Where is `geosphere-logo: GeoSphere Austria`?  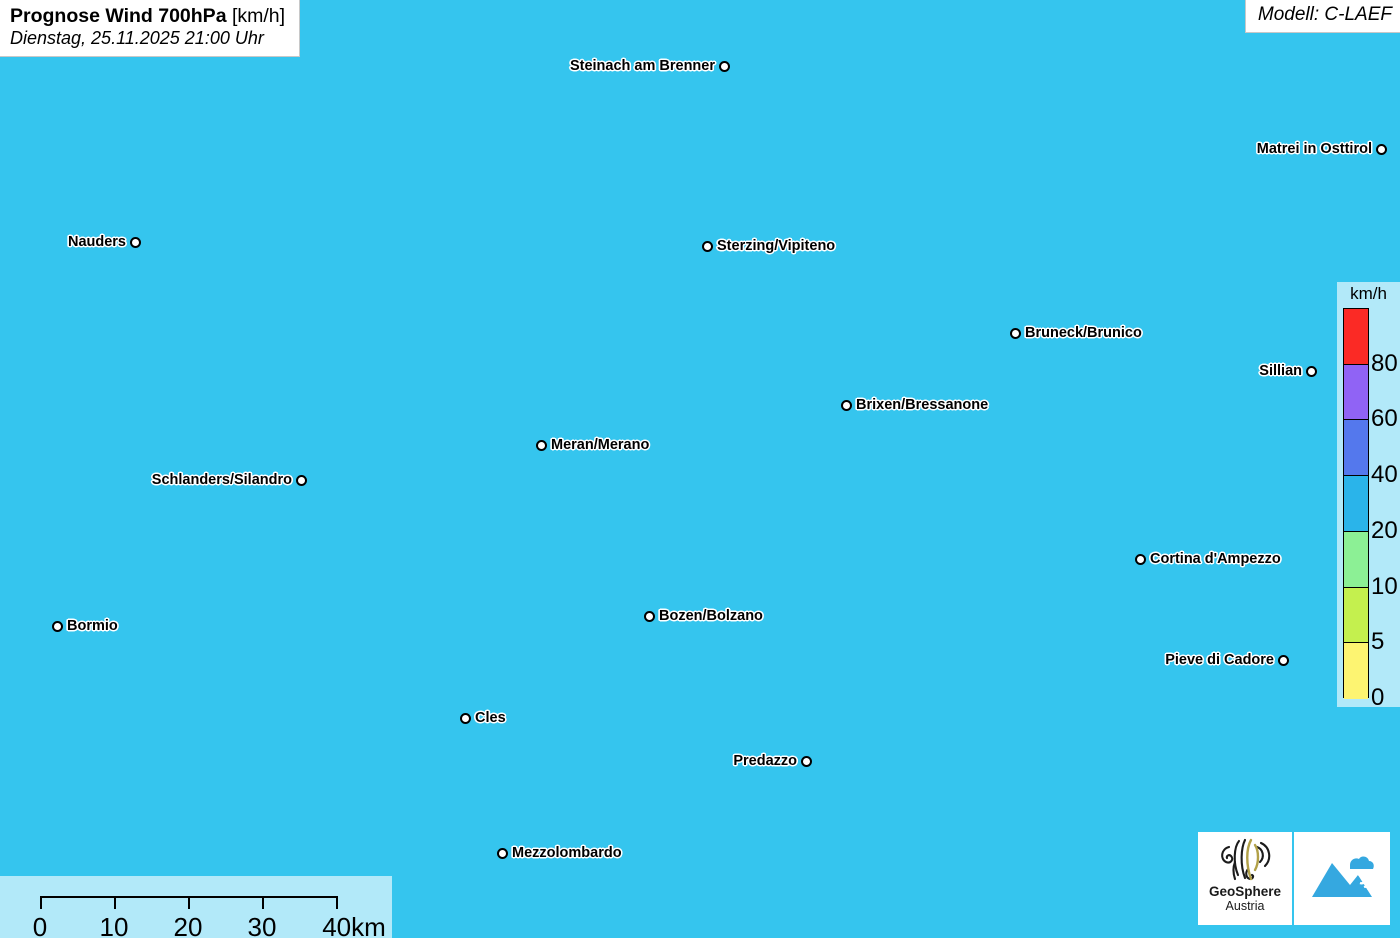 geosphere-logo: GeoSphere Austria is located at coordinates (1245, 878).